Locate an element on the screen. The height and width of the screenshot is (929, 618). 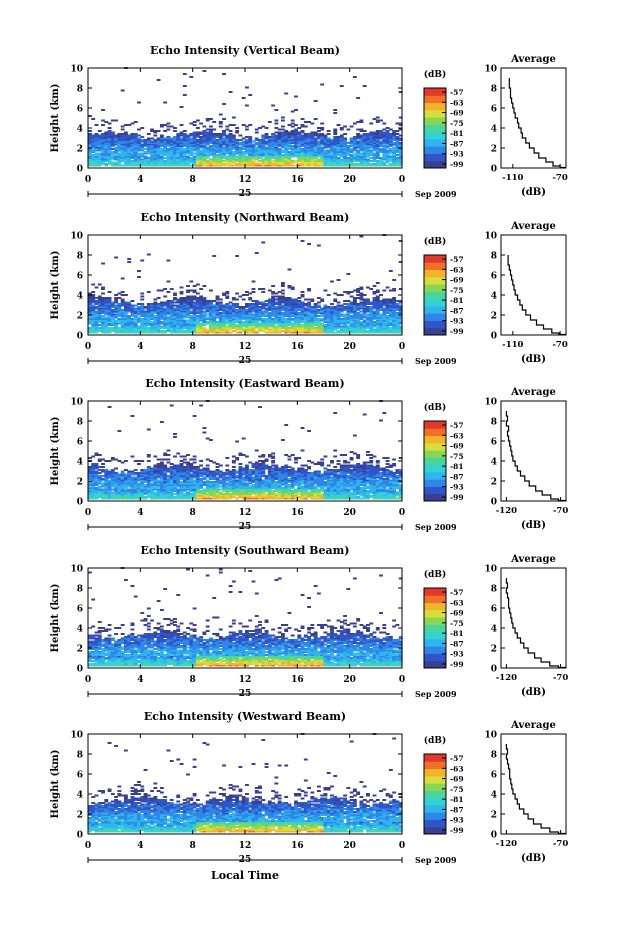
colorbar-swatch is located at coordinates (435, 280).